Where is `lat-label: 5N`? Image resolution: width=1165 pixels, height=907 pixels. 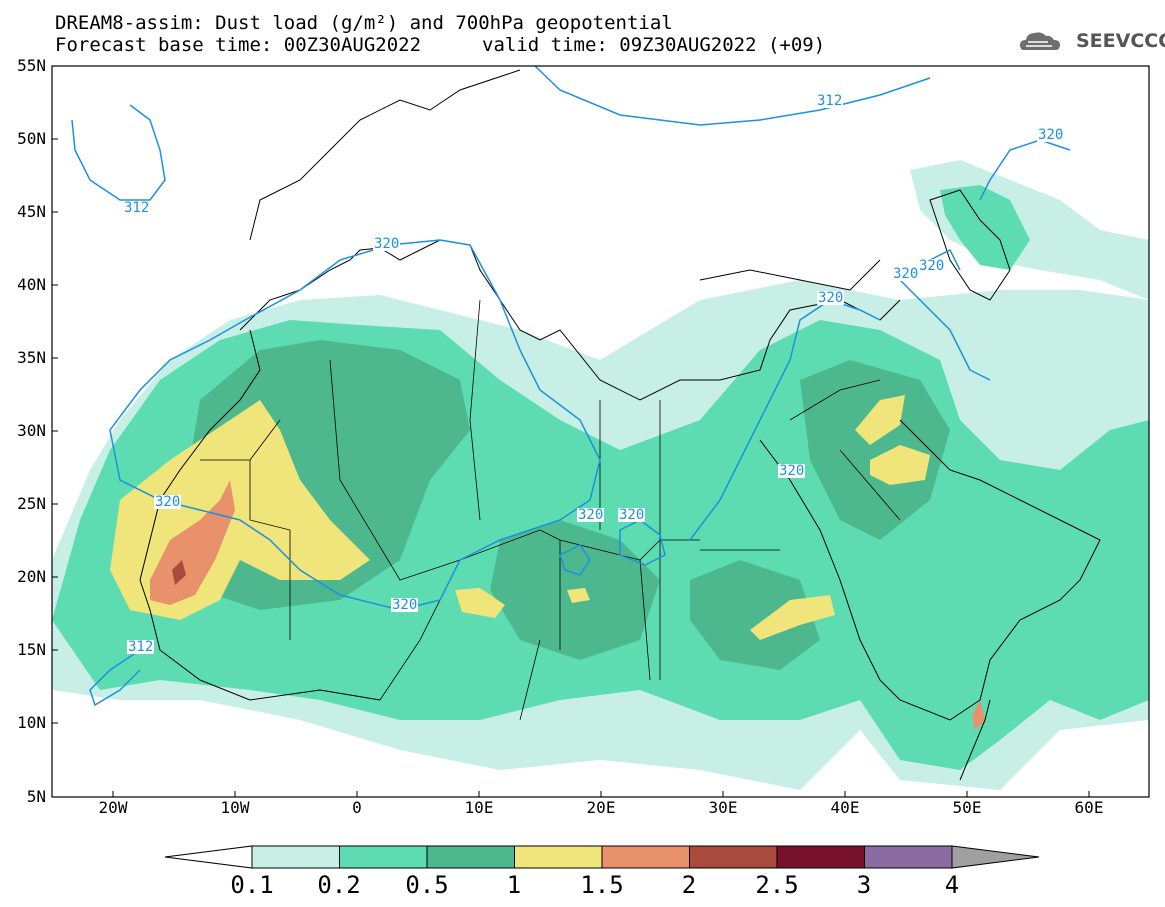 lat-label: 5N is located at coordinates (36, 796).